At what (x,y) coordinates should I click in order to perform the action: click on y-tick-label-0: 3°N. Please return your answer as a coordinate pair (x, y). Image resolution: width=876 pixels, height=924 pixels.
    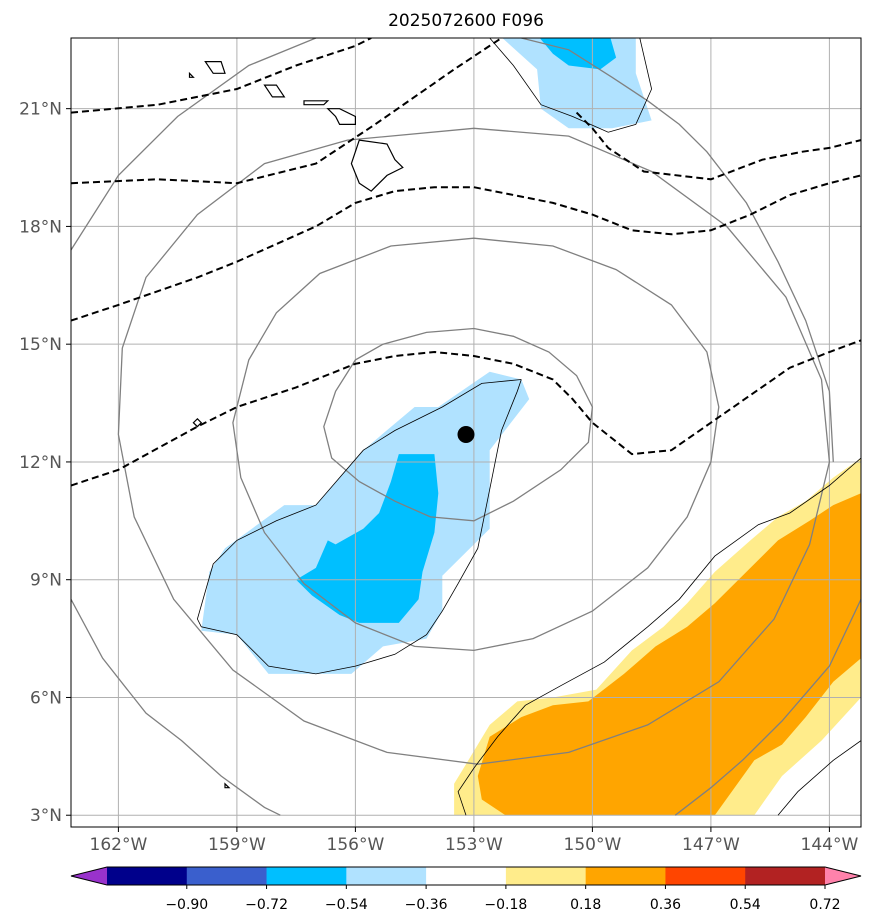
    Looking at the image, I should click on (46, 816).